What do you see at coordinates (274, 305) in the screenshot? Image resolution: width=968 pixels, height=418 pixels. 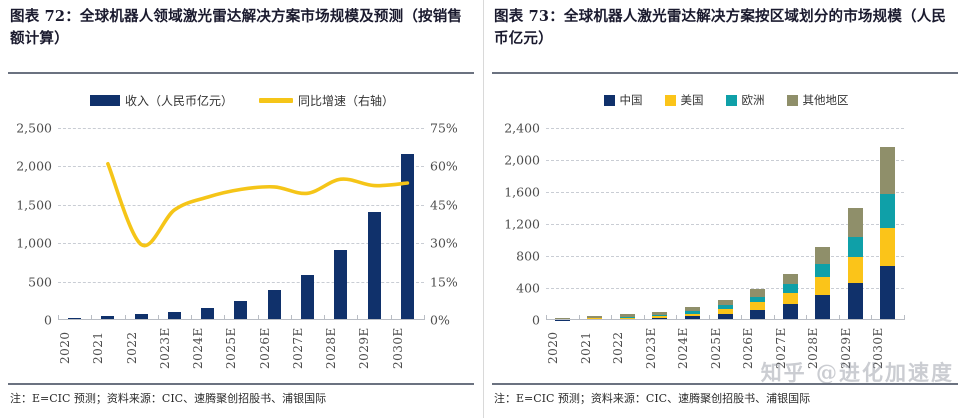 I see `bar-2026E` at bounding box center [274, 305].